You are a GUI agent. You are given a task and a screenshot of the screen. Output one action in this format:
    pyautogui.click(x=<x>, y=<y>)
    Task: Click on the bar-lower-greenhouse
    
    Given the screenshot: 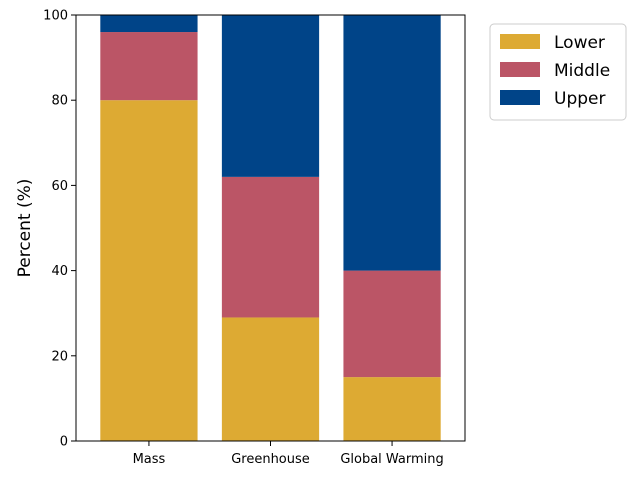 What is the action you would take?
    pyautogui.click(x=270, y=379)
    